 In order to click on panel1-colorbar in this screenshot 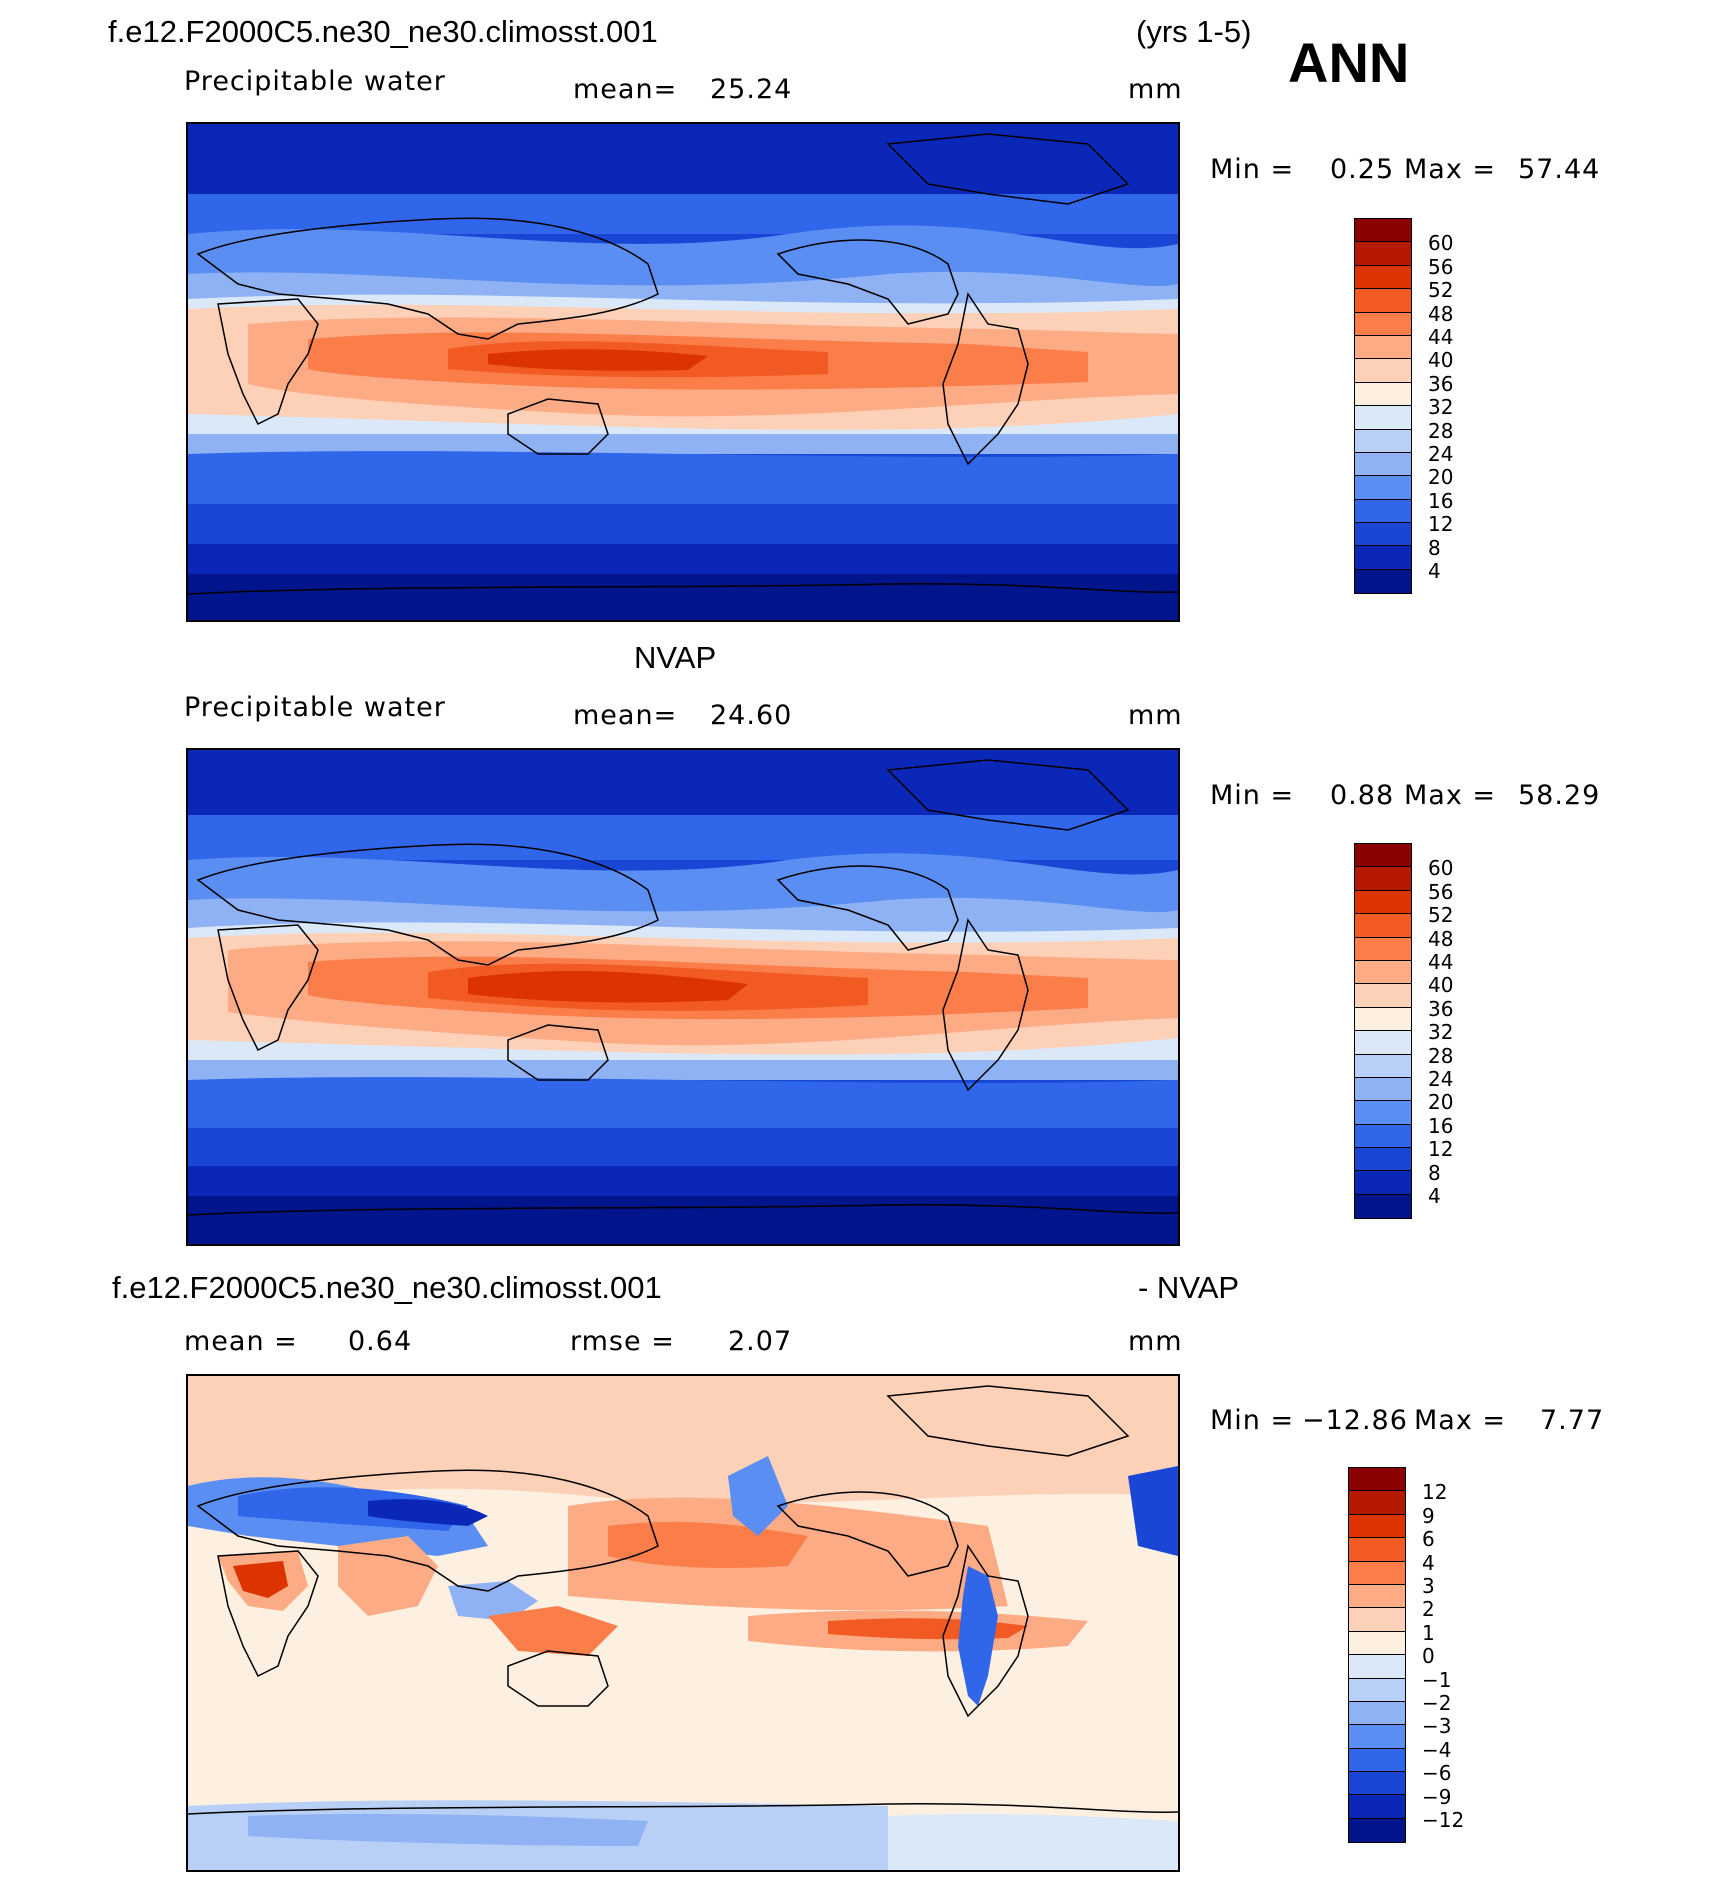, I will do `click(1383, 406)`.